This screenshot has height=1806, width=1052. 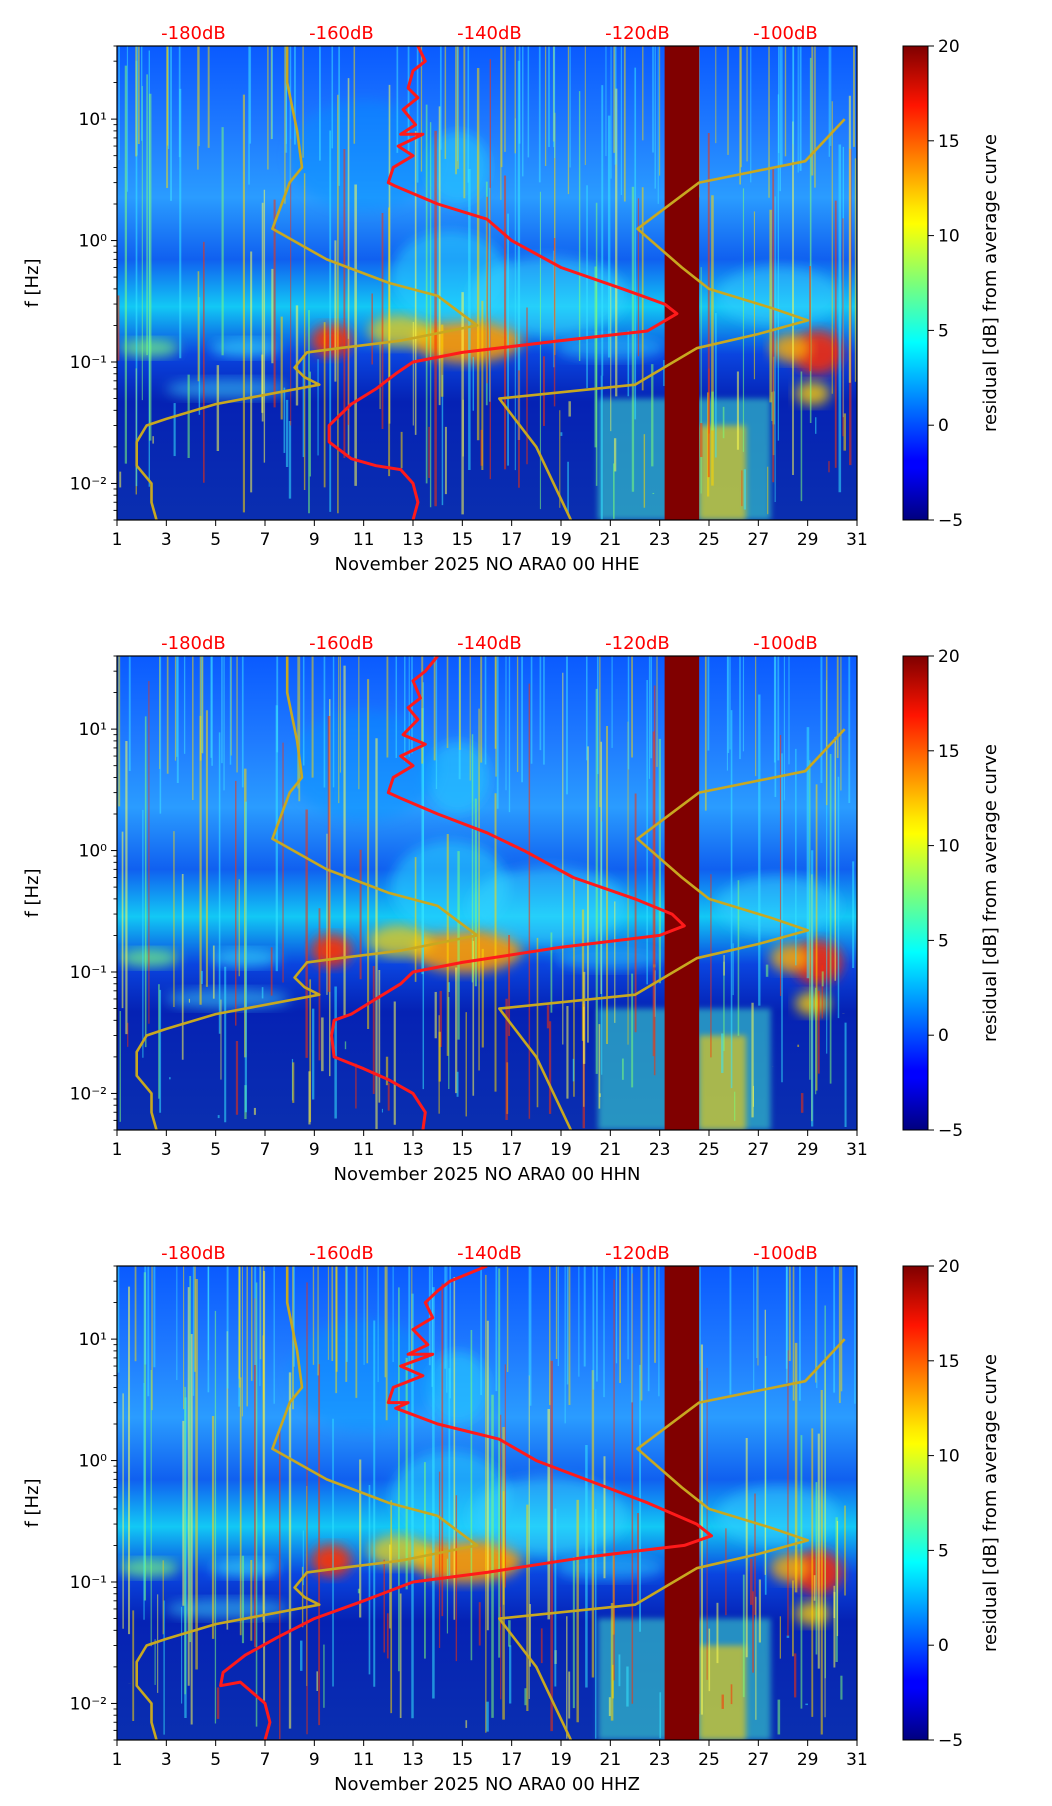 What do you see at coordinates (117, 1760) in the screenshot?
I see `x-tick-label: 1` at bounding box center [117, 1760].